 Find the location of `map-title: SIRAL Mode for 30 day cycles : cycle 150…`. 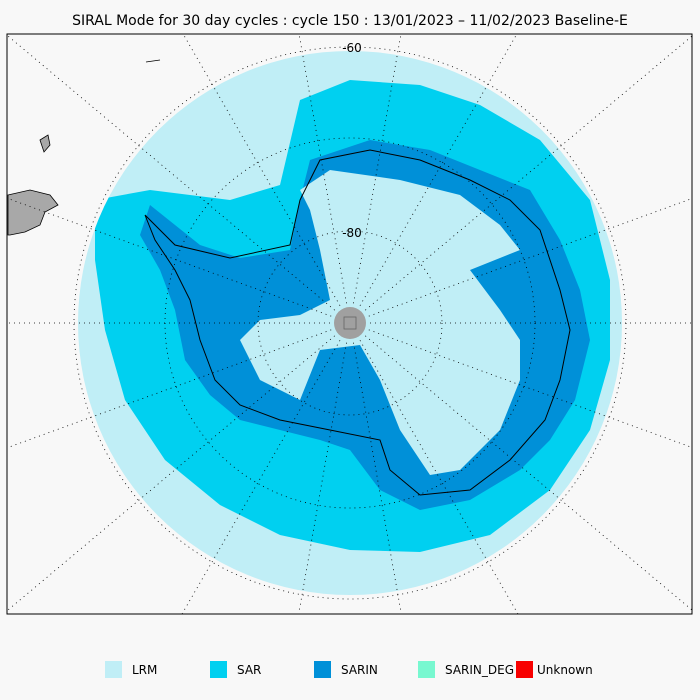

map-title: SIRAL Mode for 30 day cycles : cycle 150… is located at coordinates (350, 21).